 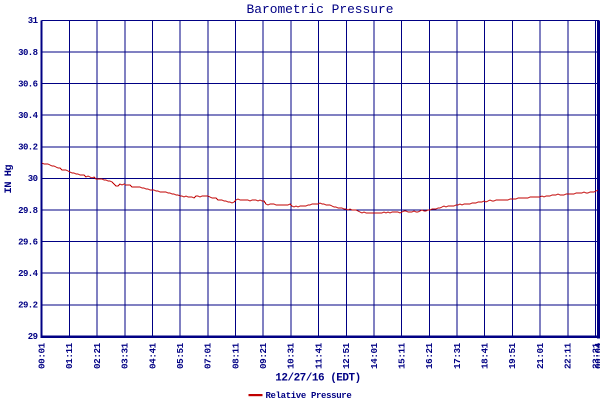 I want to click on svg-text: 23:21, so click(x=595, y=355).